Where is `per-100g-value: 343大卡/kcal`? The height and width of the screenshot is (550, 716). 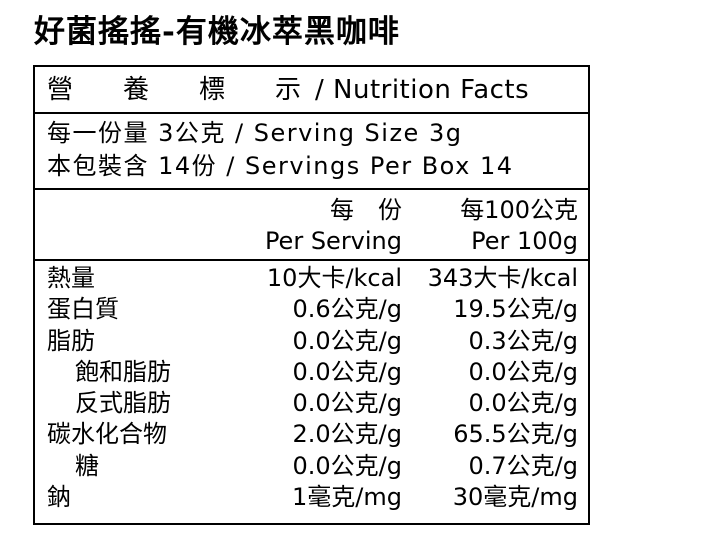 per-100g-value: 343大卡/kcal is located at coordinates (502, 278).